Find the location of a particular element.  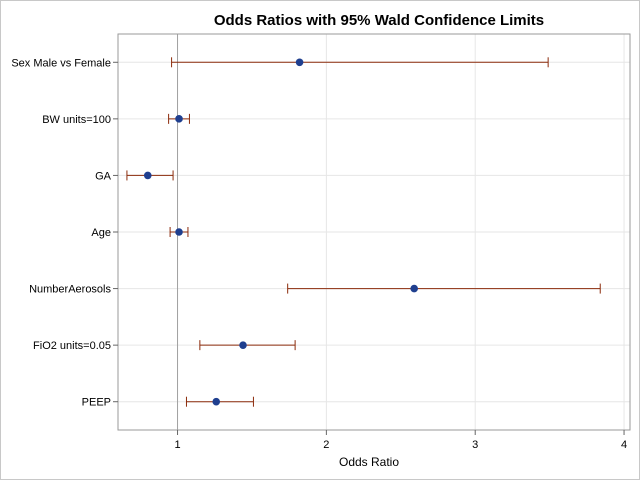

y-category-label: FiO2 units=0.05 is located at coordinates (72, 346).